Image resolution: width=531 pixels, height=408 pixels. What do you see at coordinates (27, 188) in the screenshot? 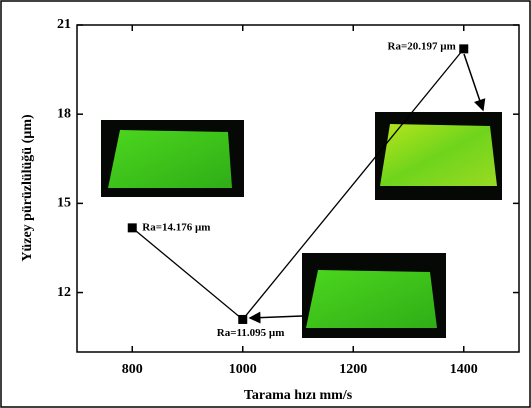
I see `y-axis-label: Yüzey pürüzlülüğü (µm)` at bounding box center [27, 188].